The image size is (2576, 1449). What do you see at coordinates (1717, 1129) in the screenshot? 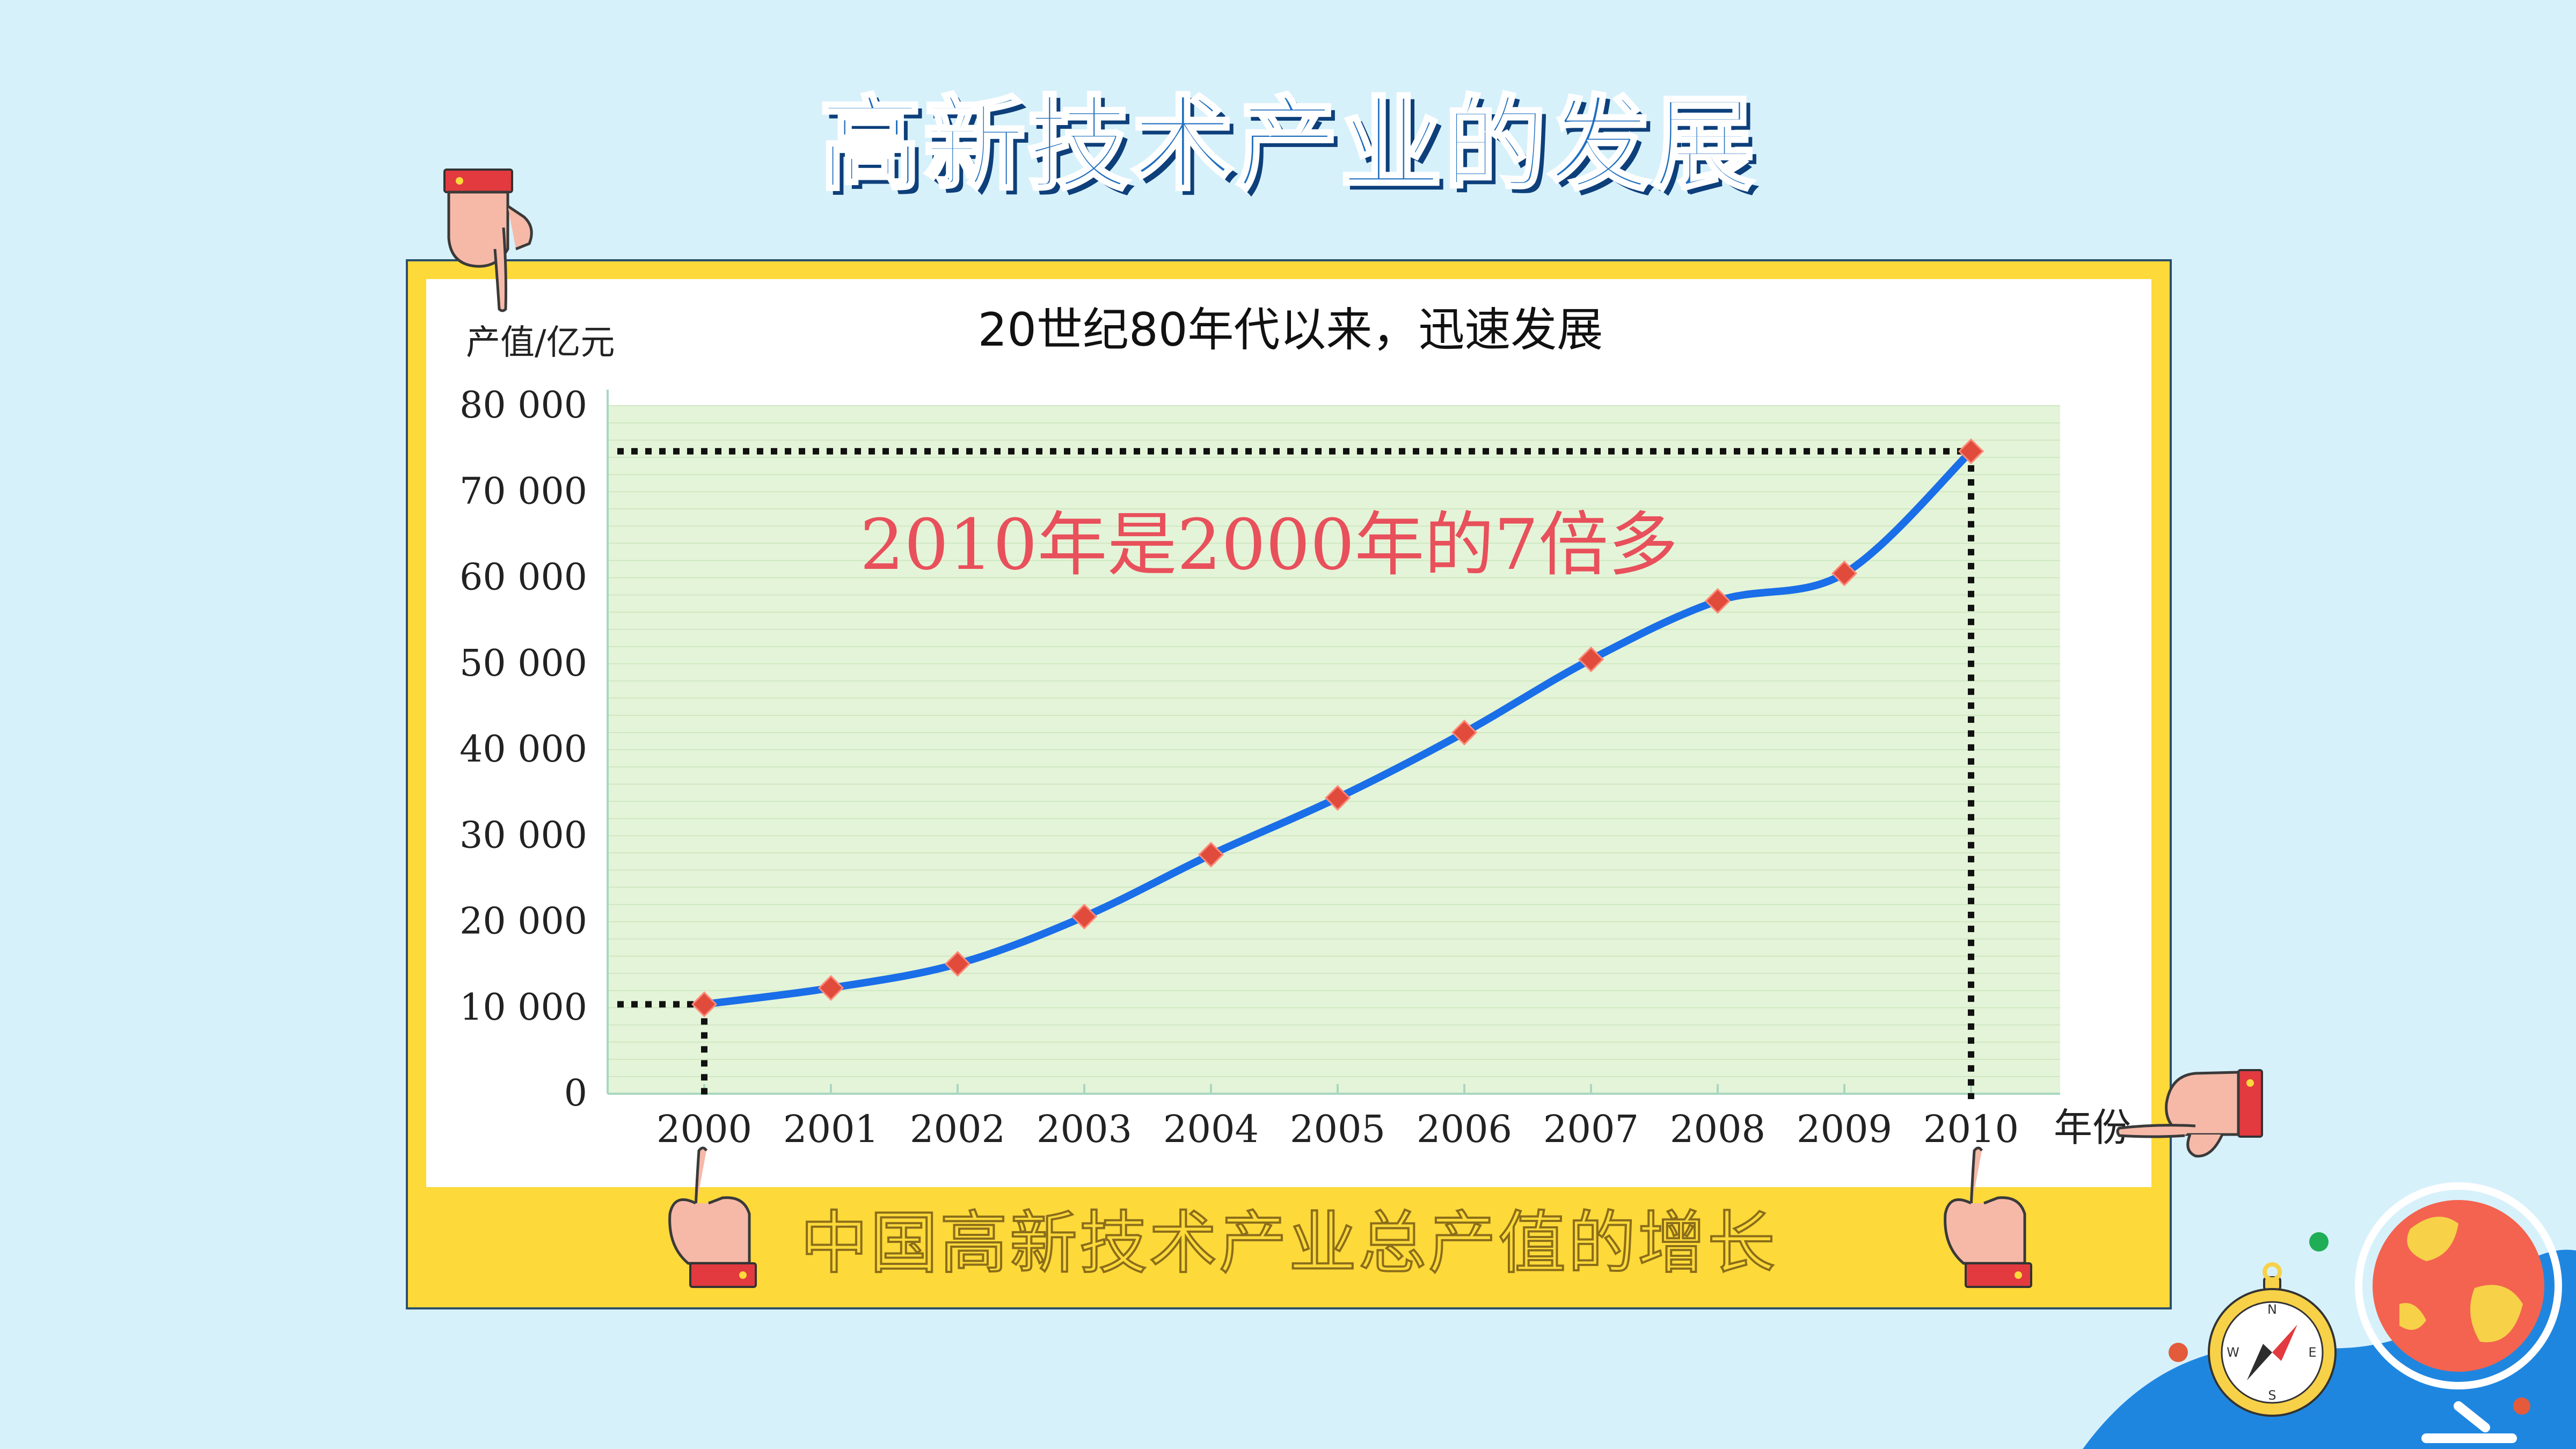
I see `x-tick-label: 2008` at bounding box center [1717, 1129].